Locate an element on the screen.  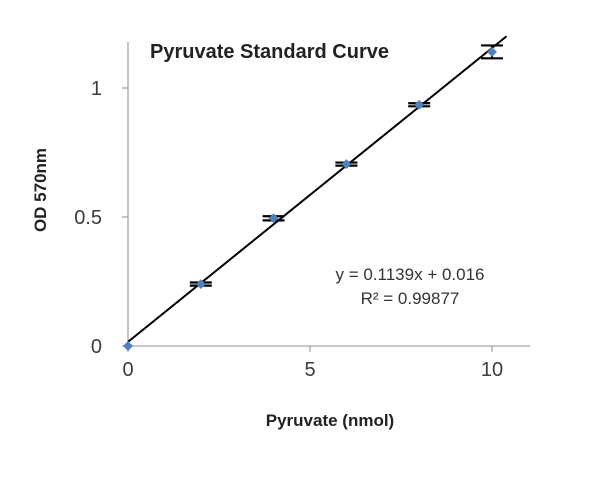
y-tick-label: 0 is located at coordinates (96, 347).